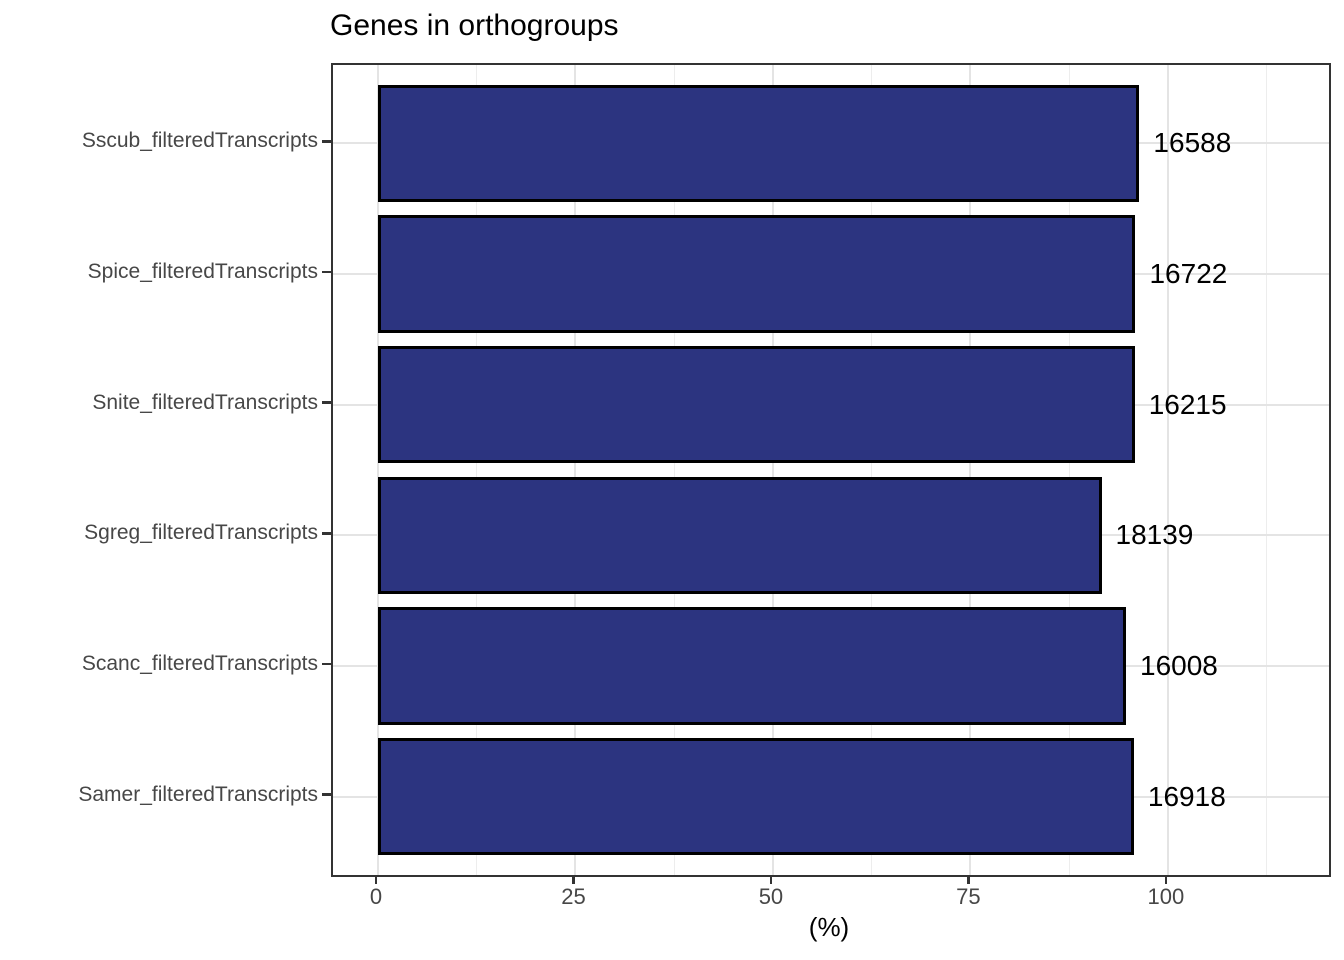  What do you see at coordinates (199, 663) in the screenshot?
I see `y-axis-label: Scanc_filteredTranscripts` at bounding box center [199, 663].